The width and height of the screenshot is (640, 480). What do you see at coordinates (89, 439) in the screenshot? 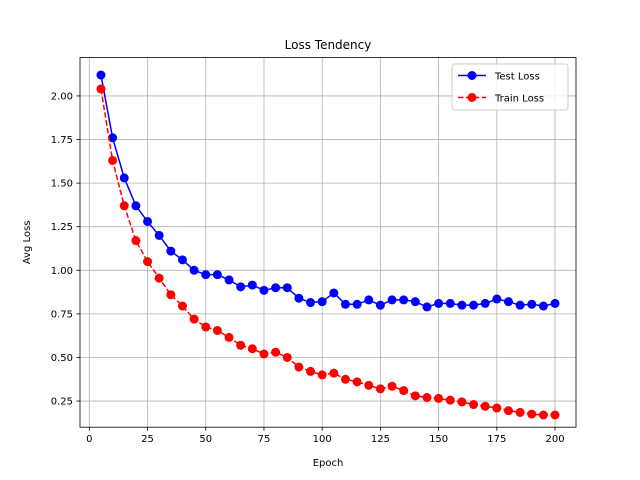
I see `x-tick-label: 0` at bounding box center [89, 439].